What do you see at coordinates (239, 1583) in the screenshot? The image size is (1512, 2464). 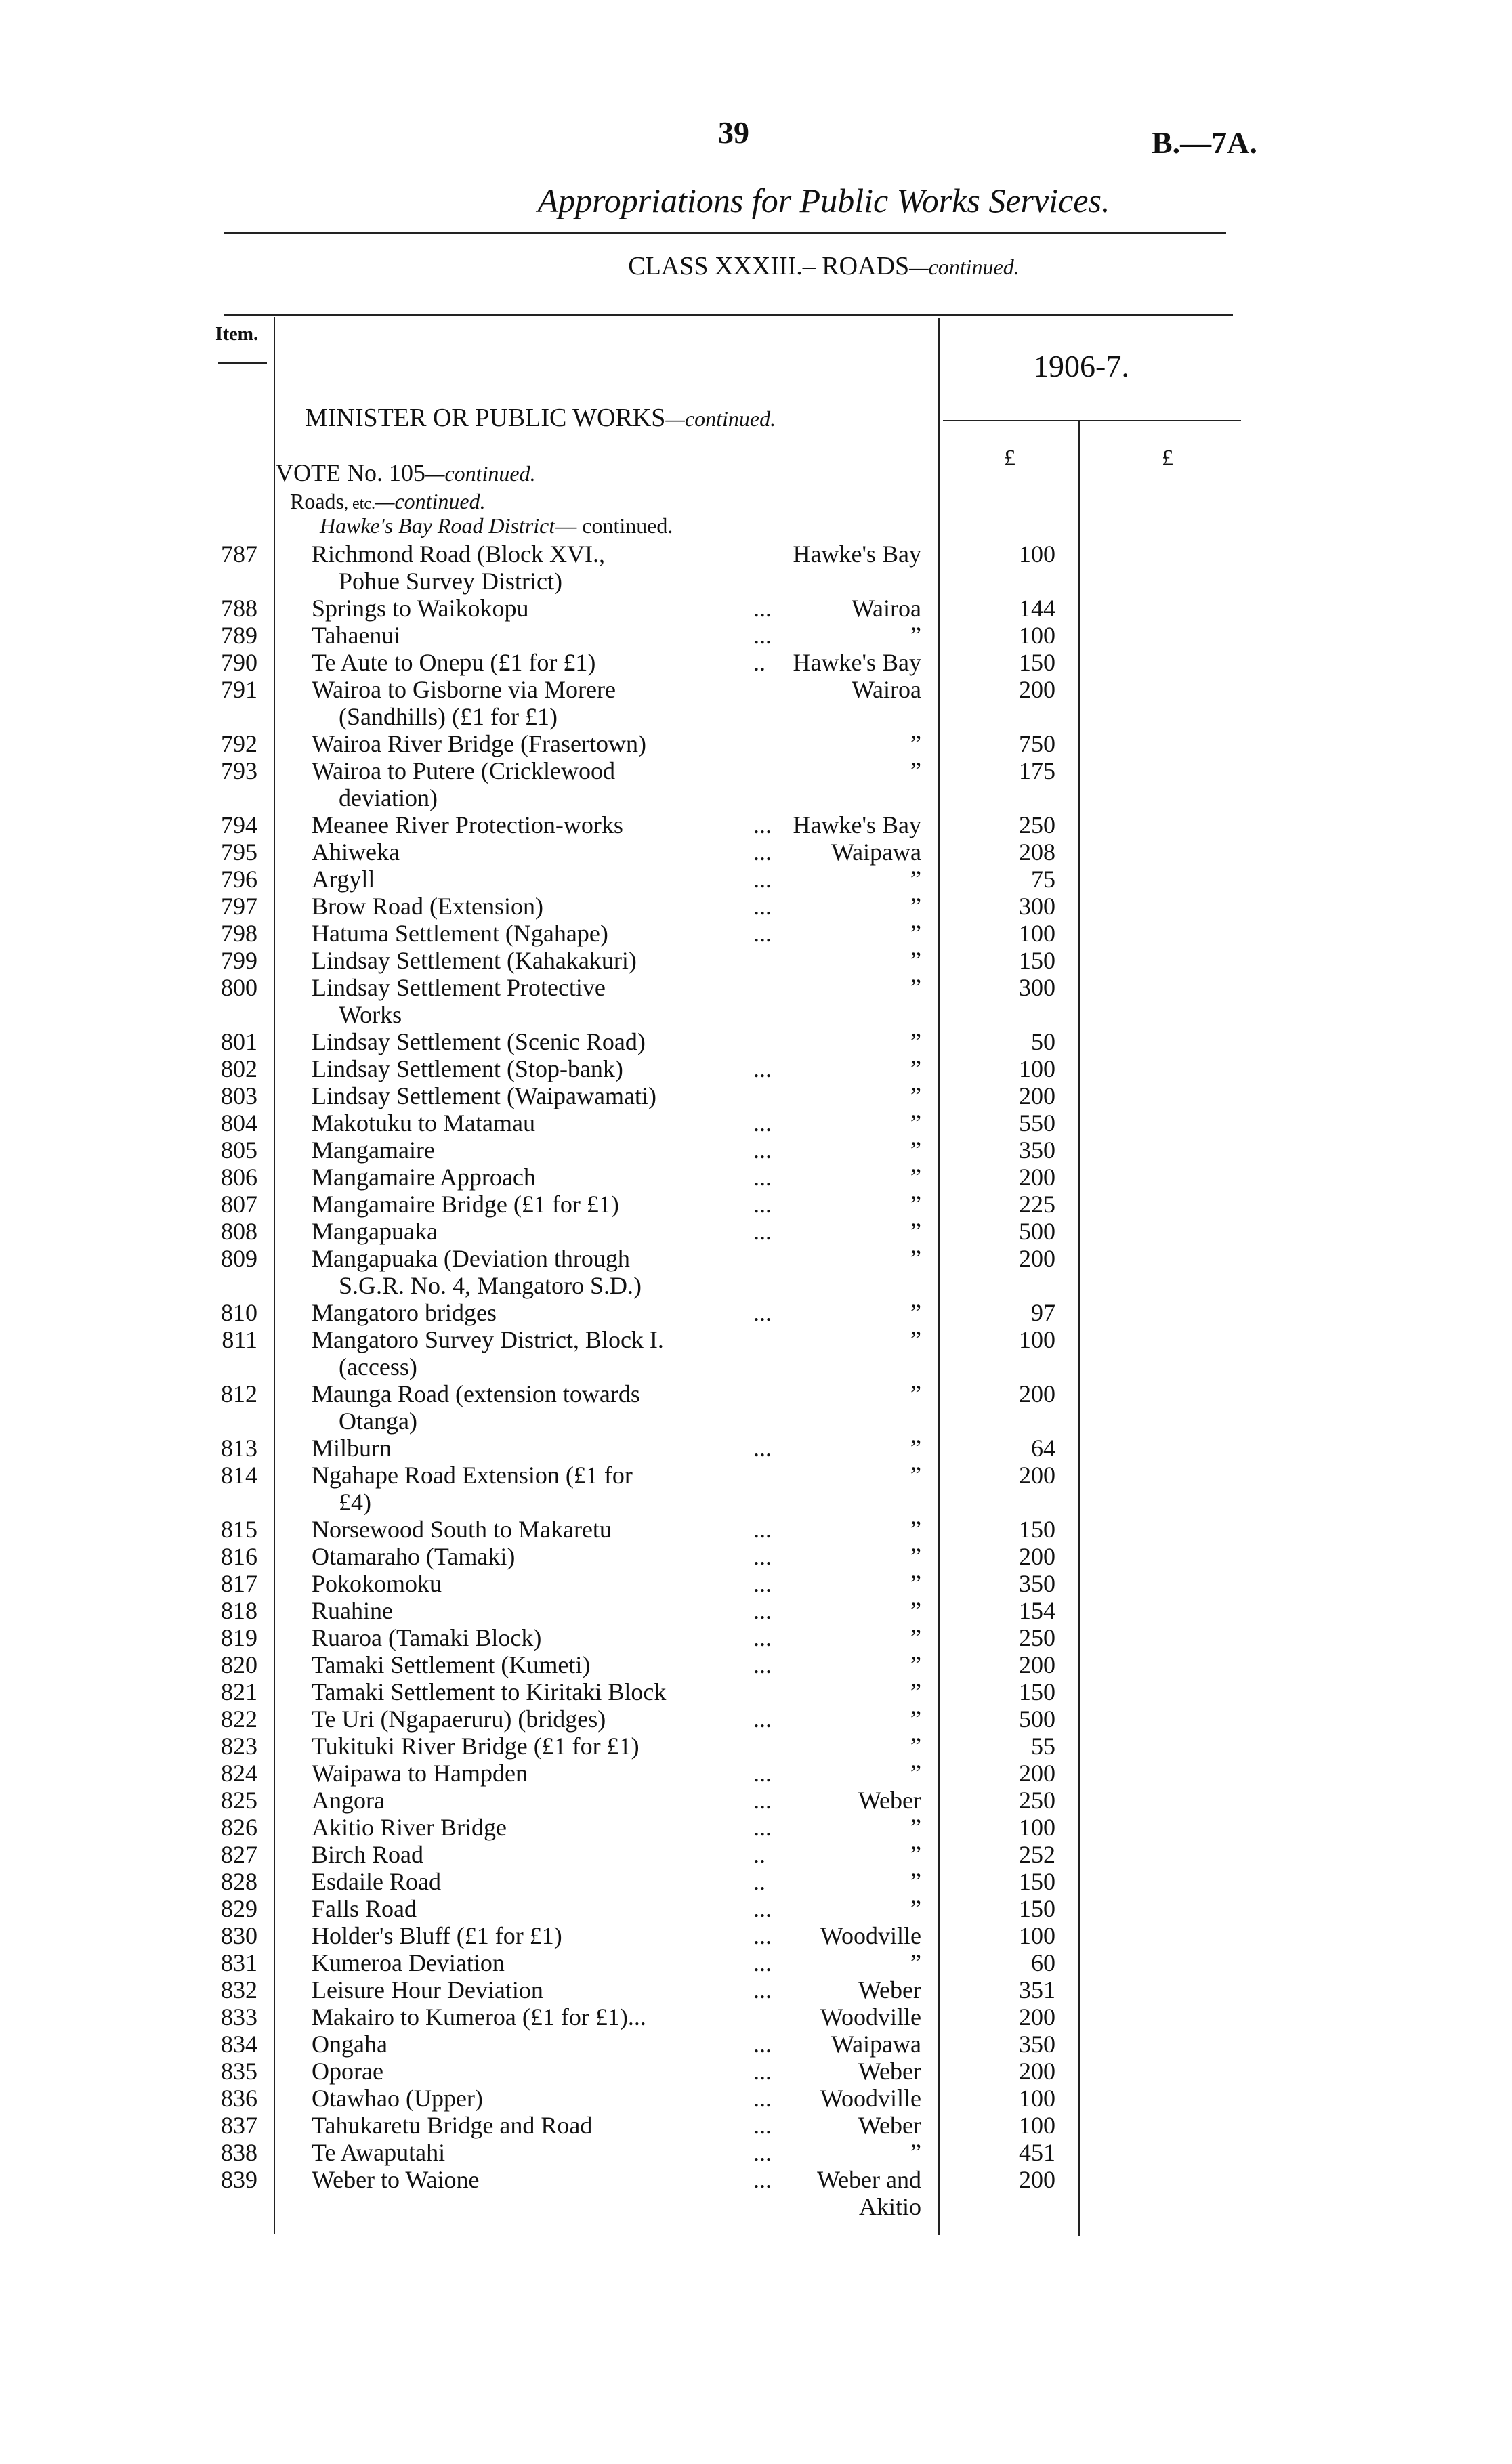 I see `item-number: 817` at bounding box center [239, 1583].